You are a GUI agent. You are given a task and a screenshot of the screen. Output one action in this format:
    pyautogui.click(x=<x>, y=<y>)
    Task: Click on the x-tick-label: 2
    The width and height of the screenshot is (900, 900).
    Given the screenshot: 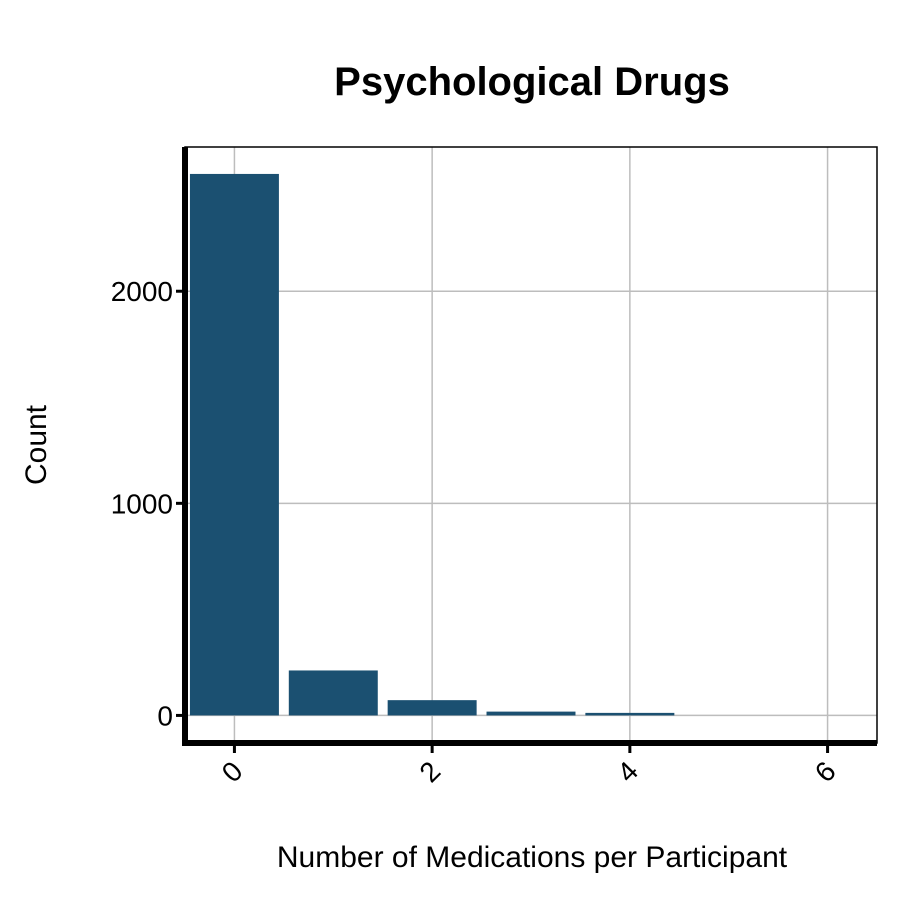 What is the action you would take?
    pyautogui.click(x=429, y=771)
    